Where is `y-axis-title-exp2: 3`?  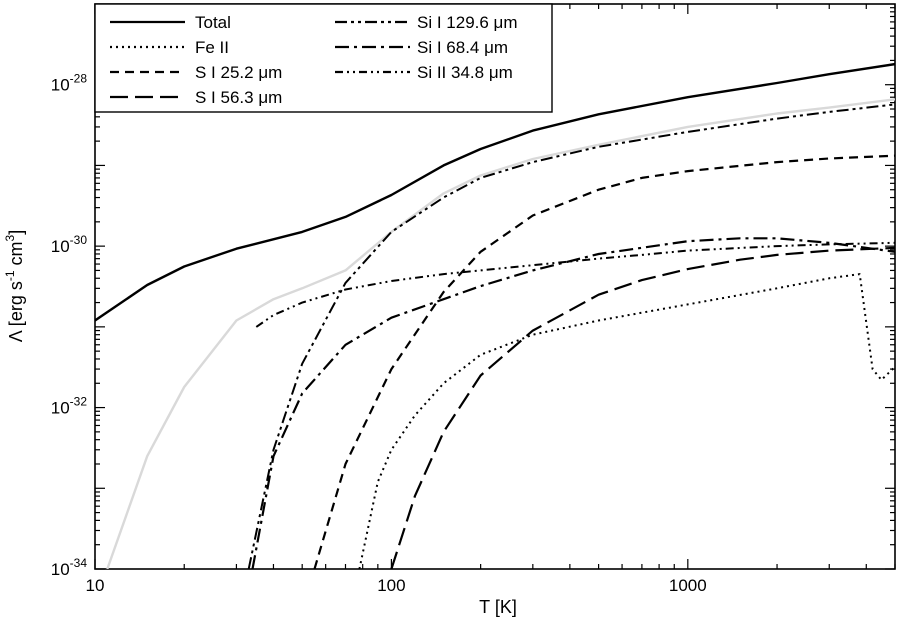
y-axis-title-exp2: 3 is located at coordinates (10, 237).